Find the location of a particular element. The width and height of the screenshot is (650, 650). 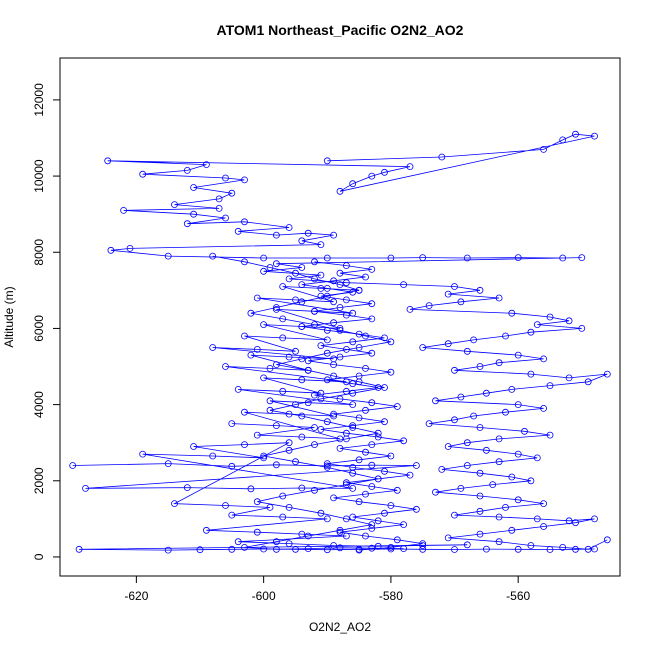

x-axis: -620 -600 -580 -560 is located at coordinates (327, 589).